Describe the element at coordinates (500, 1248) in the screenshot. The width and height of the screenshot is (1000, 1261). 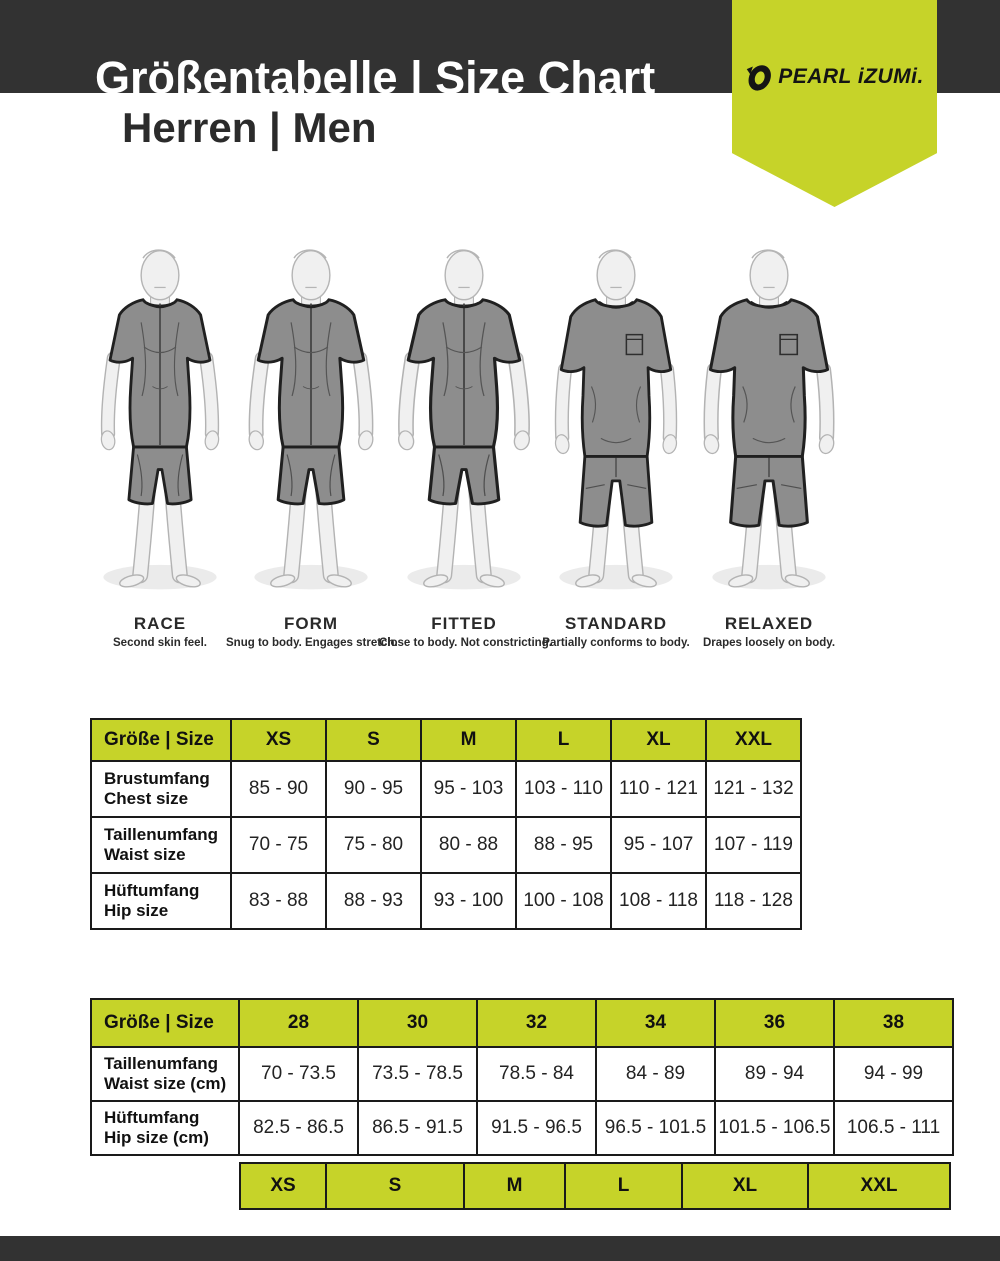
I see `footer-band` at that location.